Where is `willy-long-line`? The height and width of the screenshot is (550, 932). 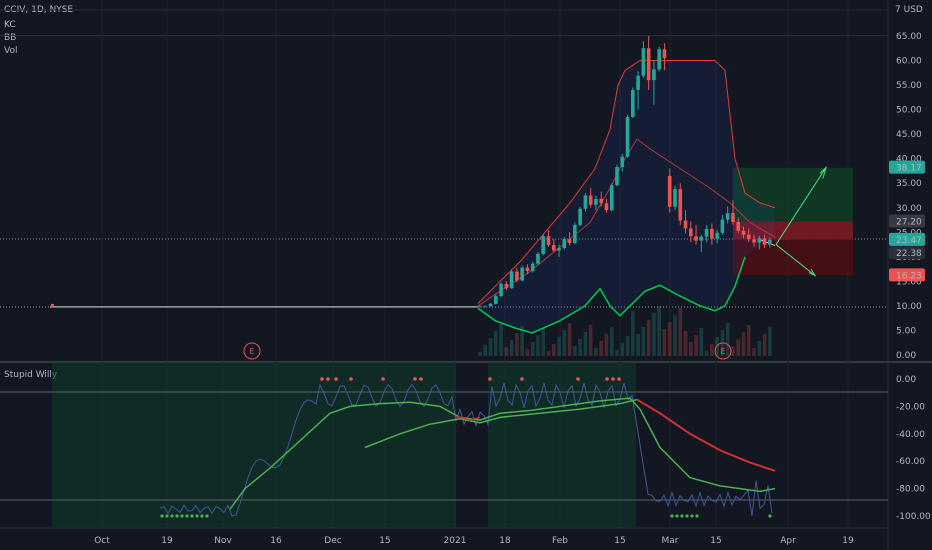
willy-long-line is located at coordinates (501, 423).